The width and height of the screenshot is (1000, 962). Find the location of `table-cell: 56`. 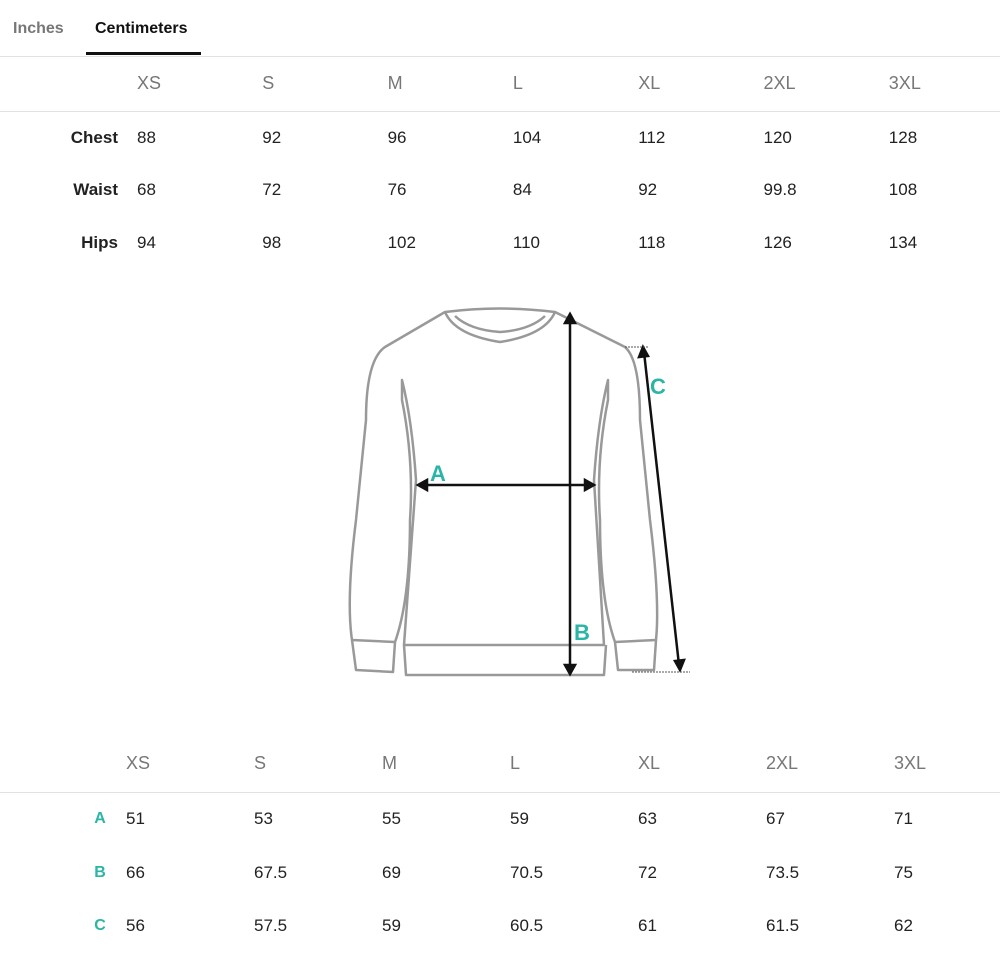

table-cell: 56 is located at coordinates (135, 925).